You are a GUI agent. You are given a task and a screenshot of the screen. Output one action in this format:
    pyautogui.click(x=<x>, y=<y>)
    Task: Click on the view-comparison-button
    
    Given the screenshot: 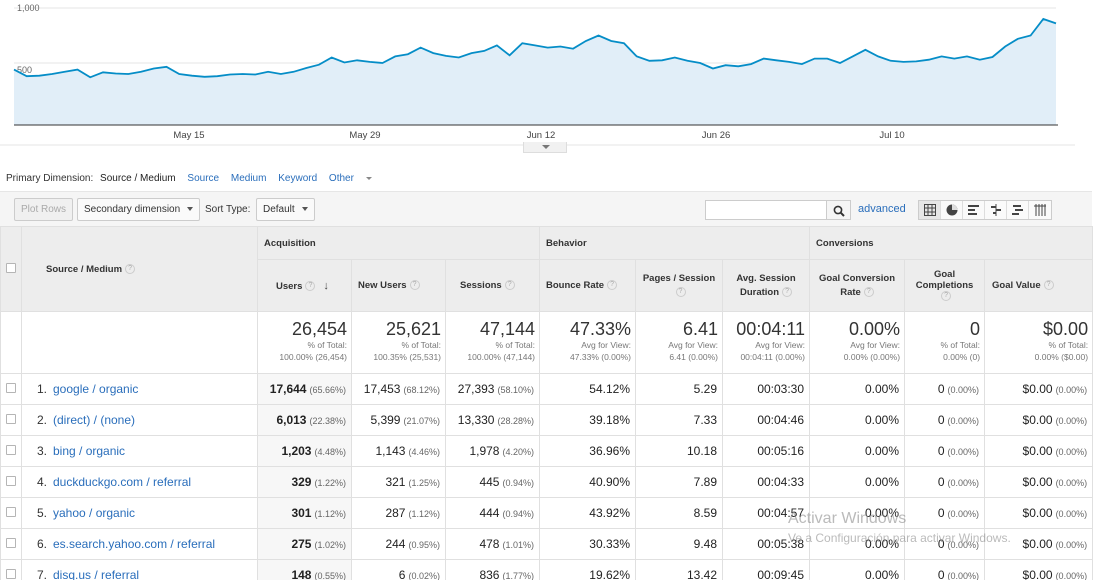 What is the action you would take?
    pyautogui.click(x=996, y=210)
    